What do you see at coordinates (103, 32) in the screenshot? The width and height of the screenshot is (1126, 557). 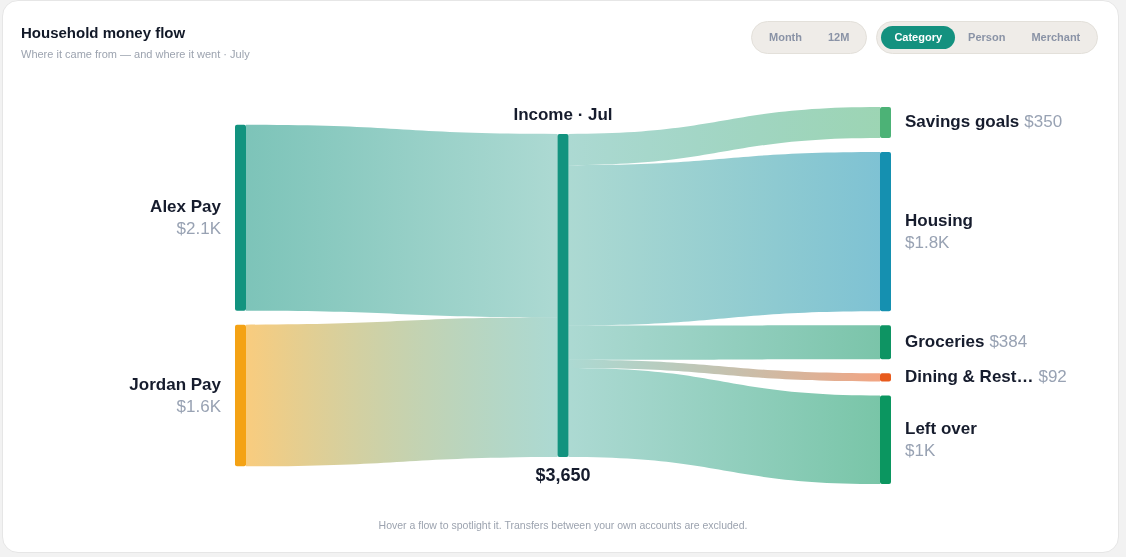 I see `text: Household money flow` at bounding box center [103, 32].